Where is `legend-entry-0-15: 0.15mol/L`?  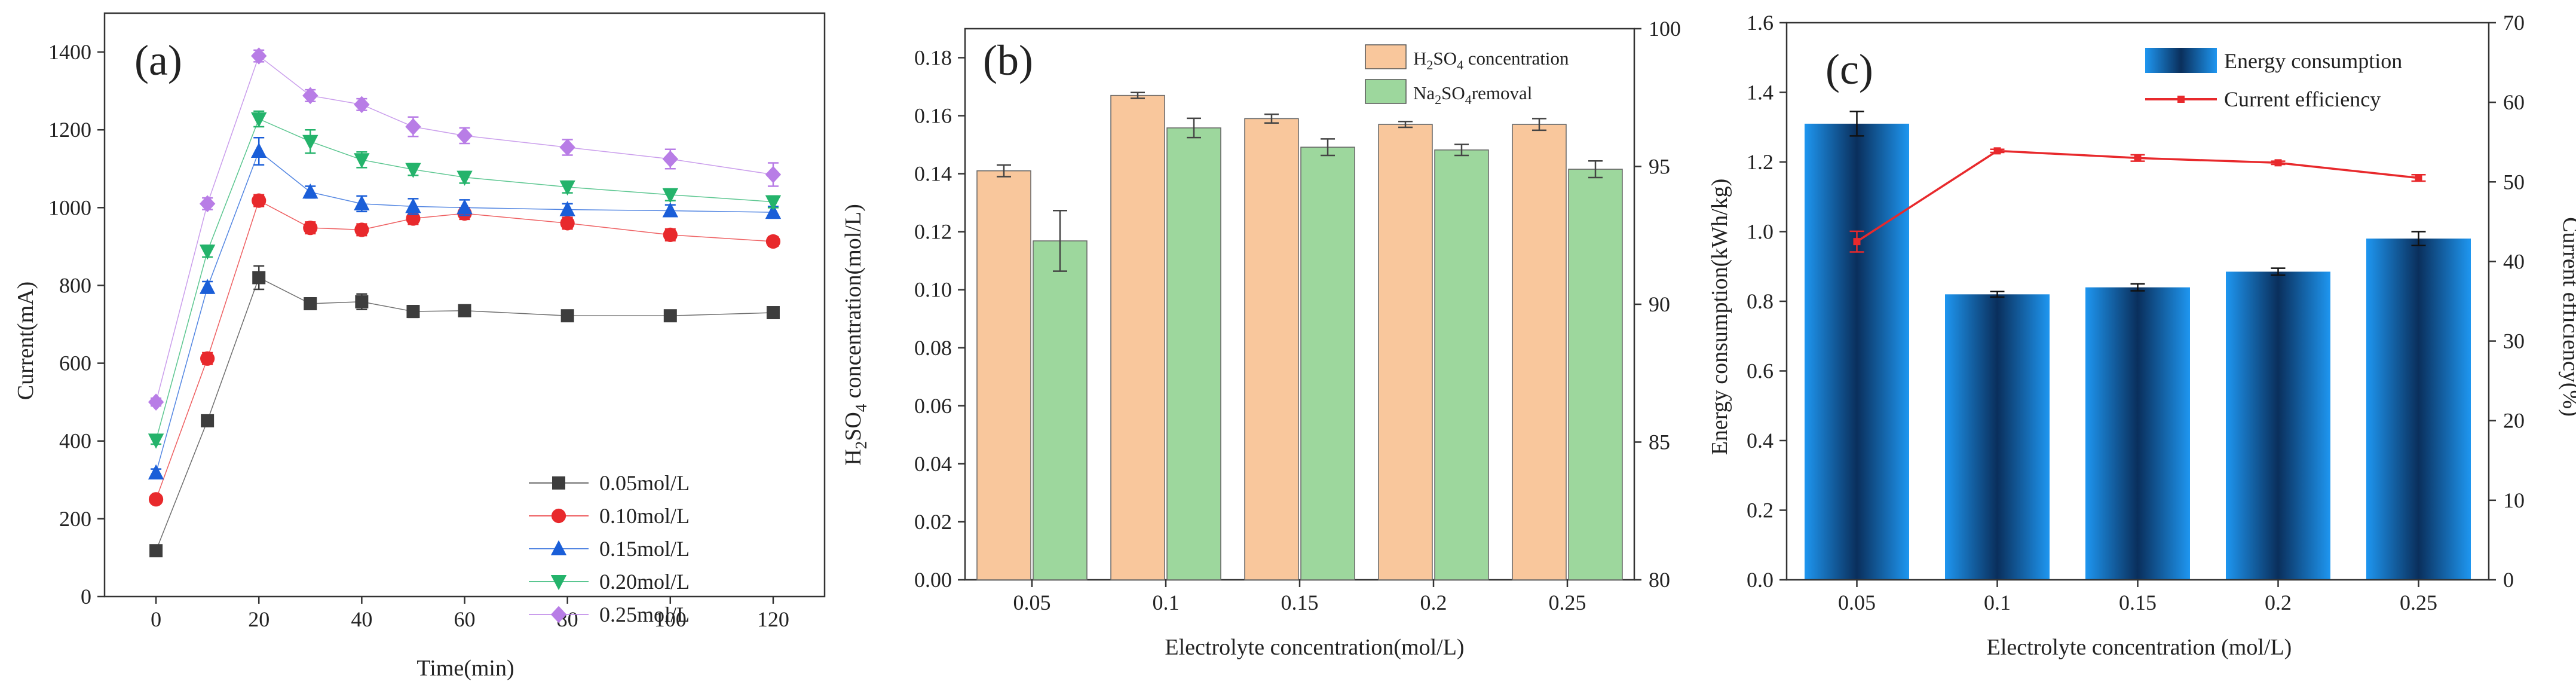
legend-entry-0-15: 0.15mol/L is located at coordinates (644, 549).